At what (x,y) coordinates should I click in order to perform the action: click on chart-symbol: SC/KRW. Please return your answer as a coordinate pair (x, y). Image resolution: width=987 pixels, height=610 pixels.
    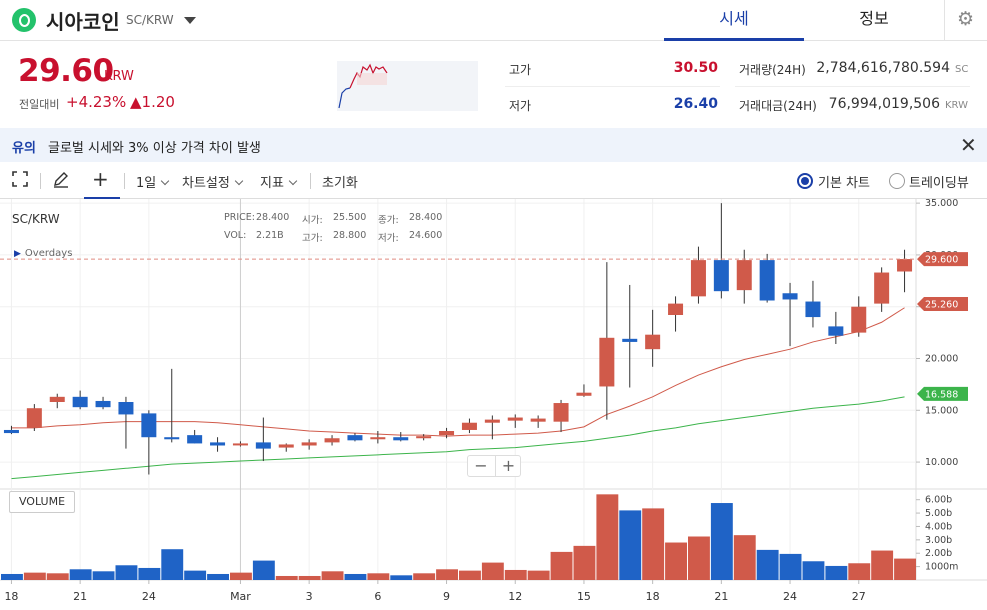
    Looking at the image, I should click on (36, 219).